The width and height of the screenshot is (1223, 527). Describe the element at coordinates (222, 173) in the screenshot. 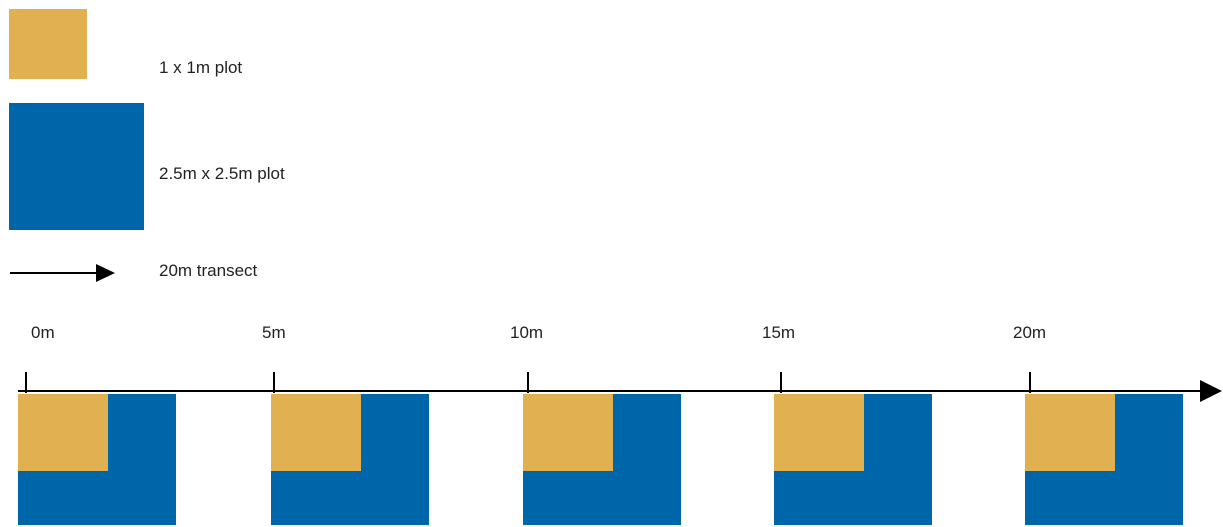

I see `large-plot-legend-label: 2.5m x 2.5m plot` at that location.